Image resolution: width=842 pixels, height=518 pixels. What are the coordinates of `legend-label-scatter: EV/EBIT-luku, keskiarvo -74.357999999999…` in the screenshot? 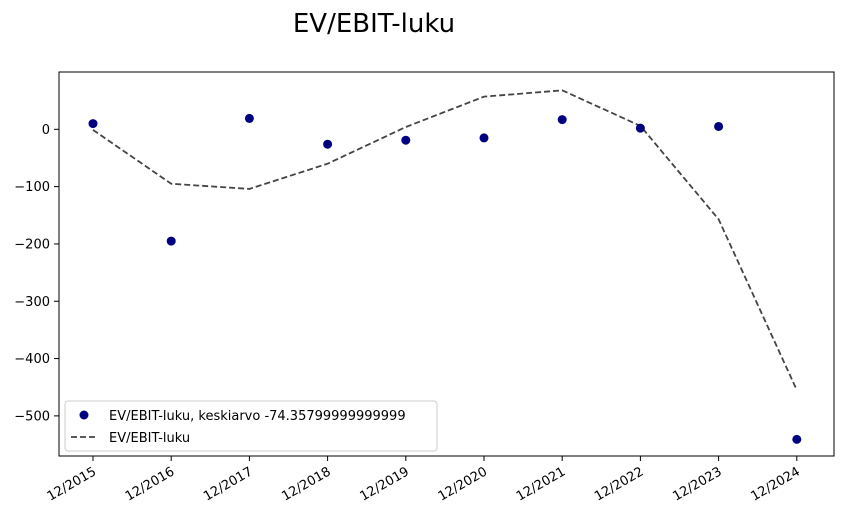 It's located at (257, 416).